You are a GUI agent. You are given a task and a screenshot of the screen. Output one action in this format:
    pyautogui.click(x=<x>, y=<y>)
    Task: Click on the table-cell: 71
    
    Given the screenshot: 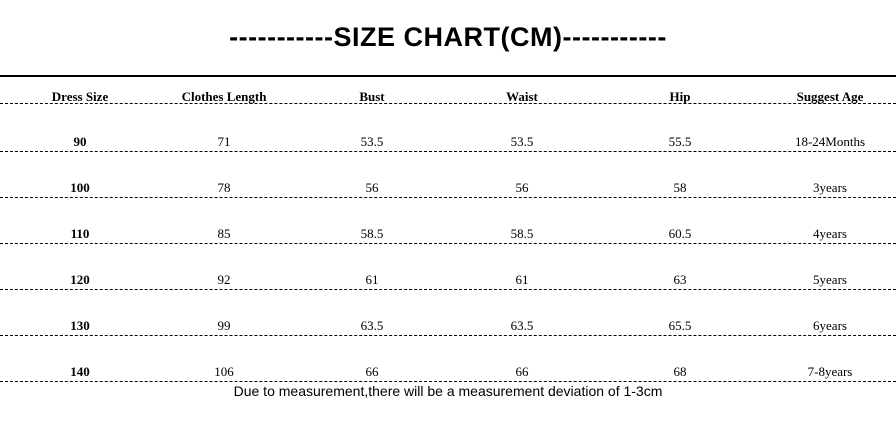 What is the action you would take?
    pyautogui.click(x=224, y=141)
    